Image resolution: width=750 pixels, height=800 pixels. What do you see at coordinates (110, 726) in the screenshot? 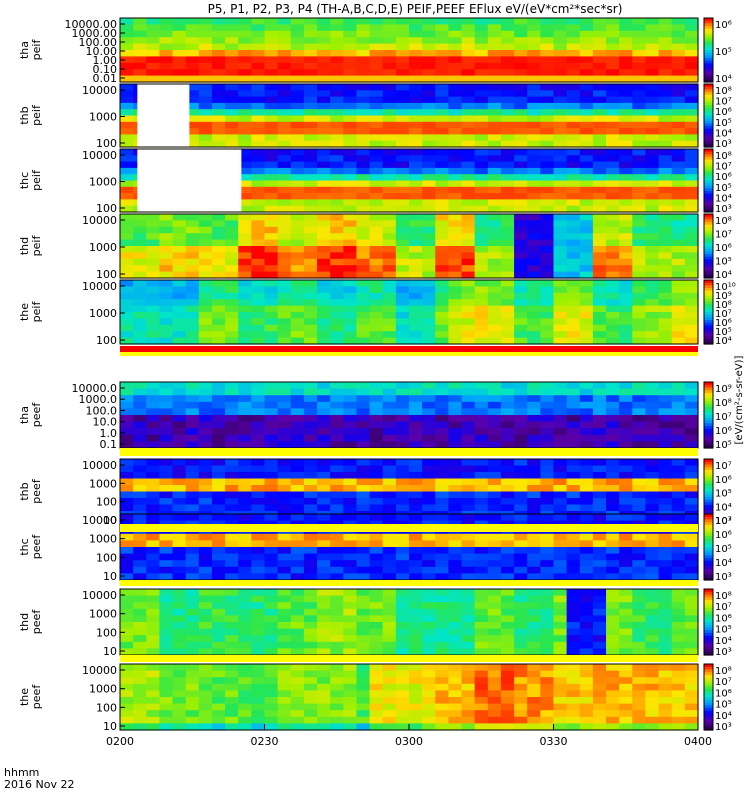
I see `y-tick-label: 10` at bounding box center [110, 726].